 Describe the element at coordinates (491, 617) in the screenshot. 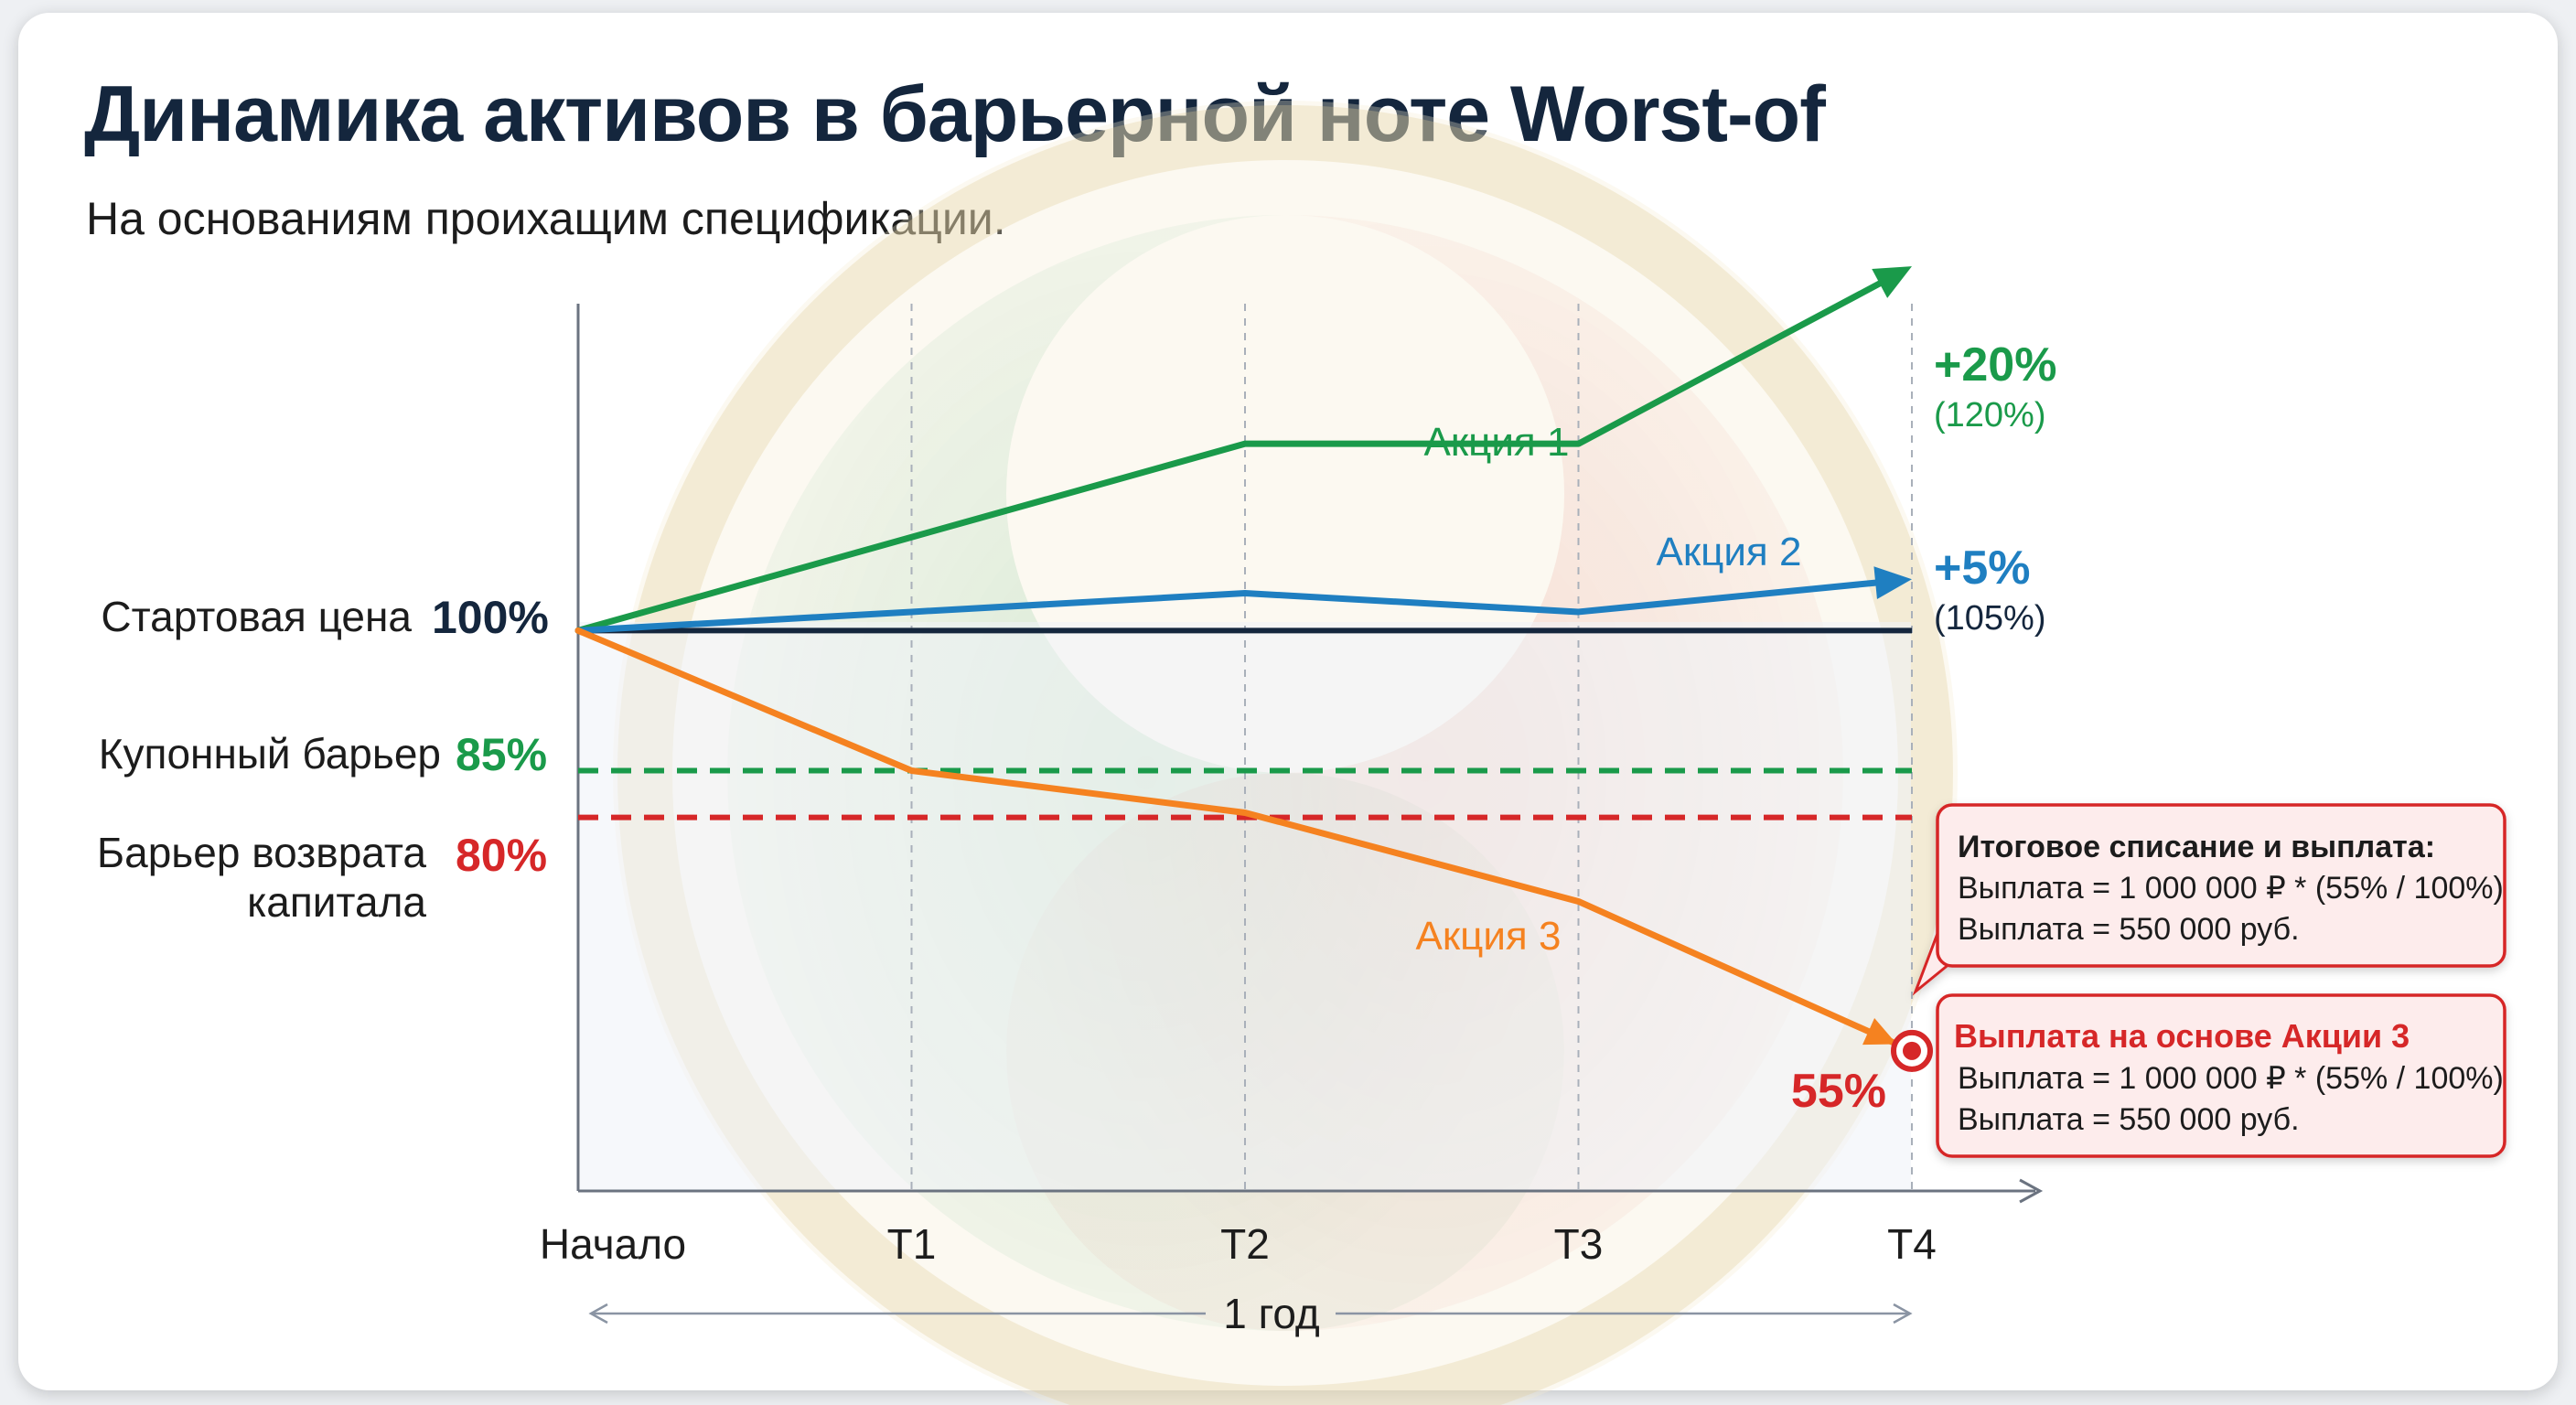

I see `ref-value-start: 100%` at that location.